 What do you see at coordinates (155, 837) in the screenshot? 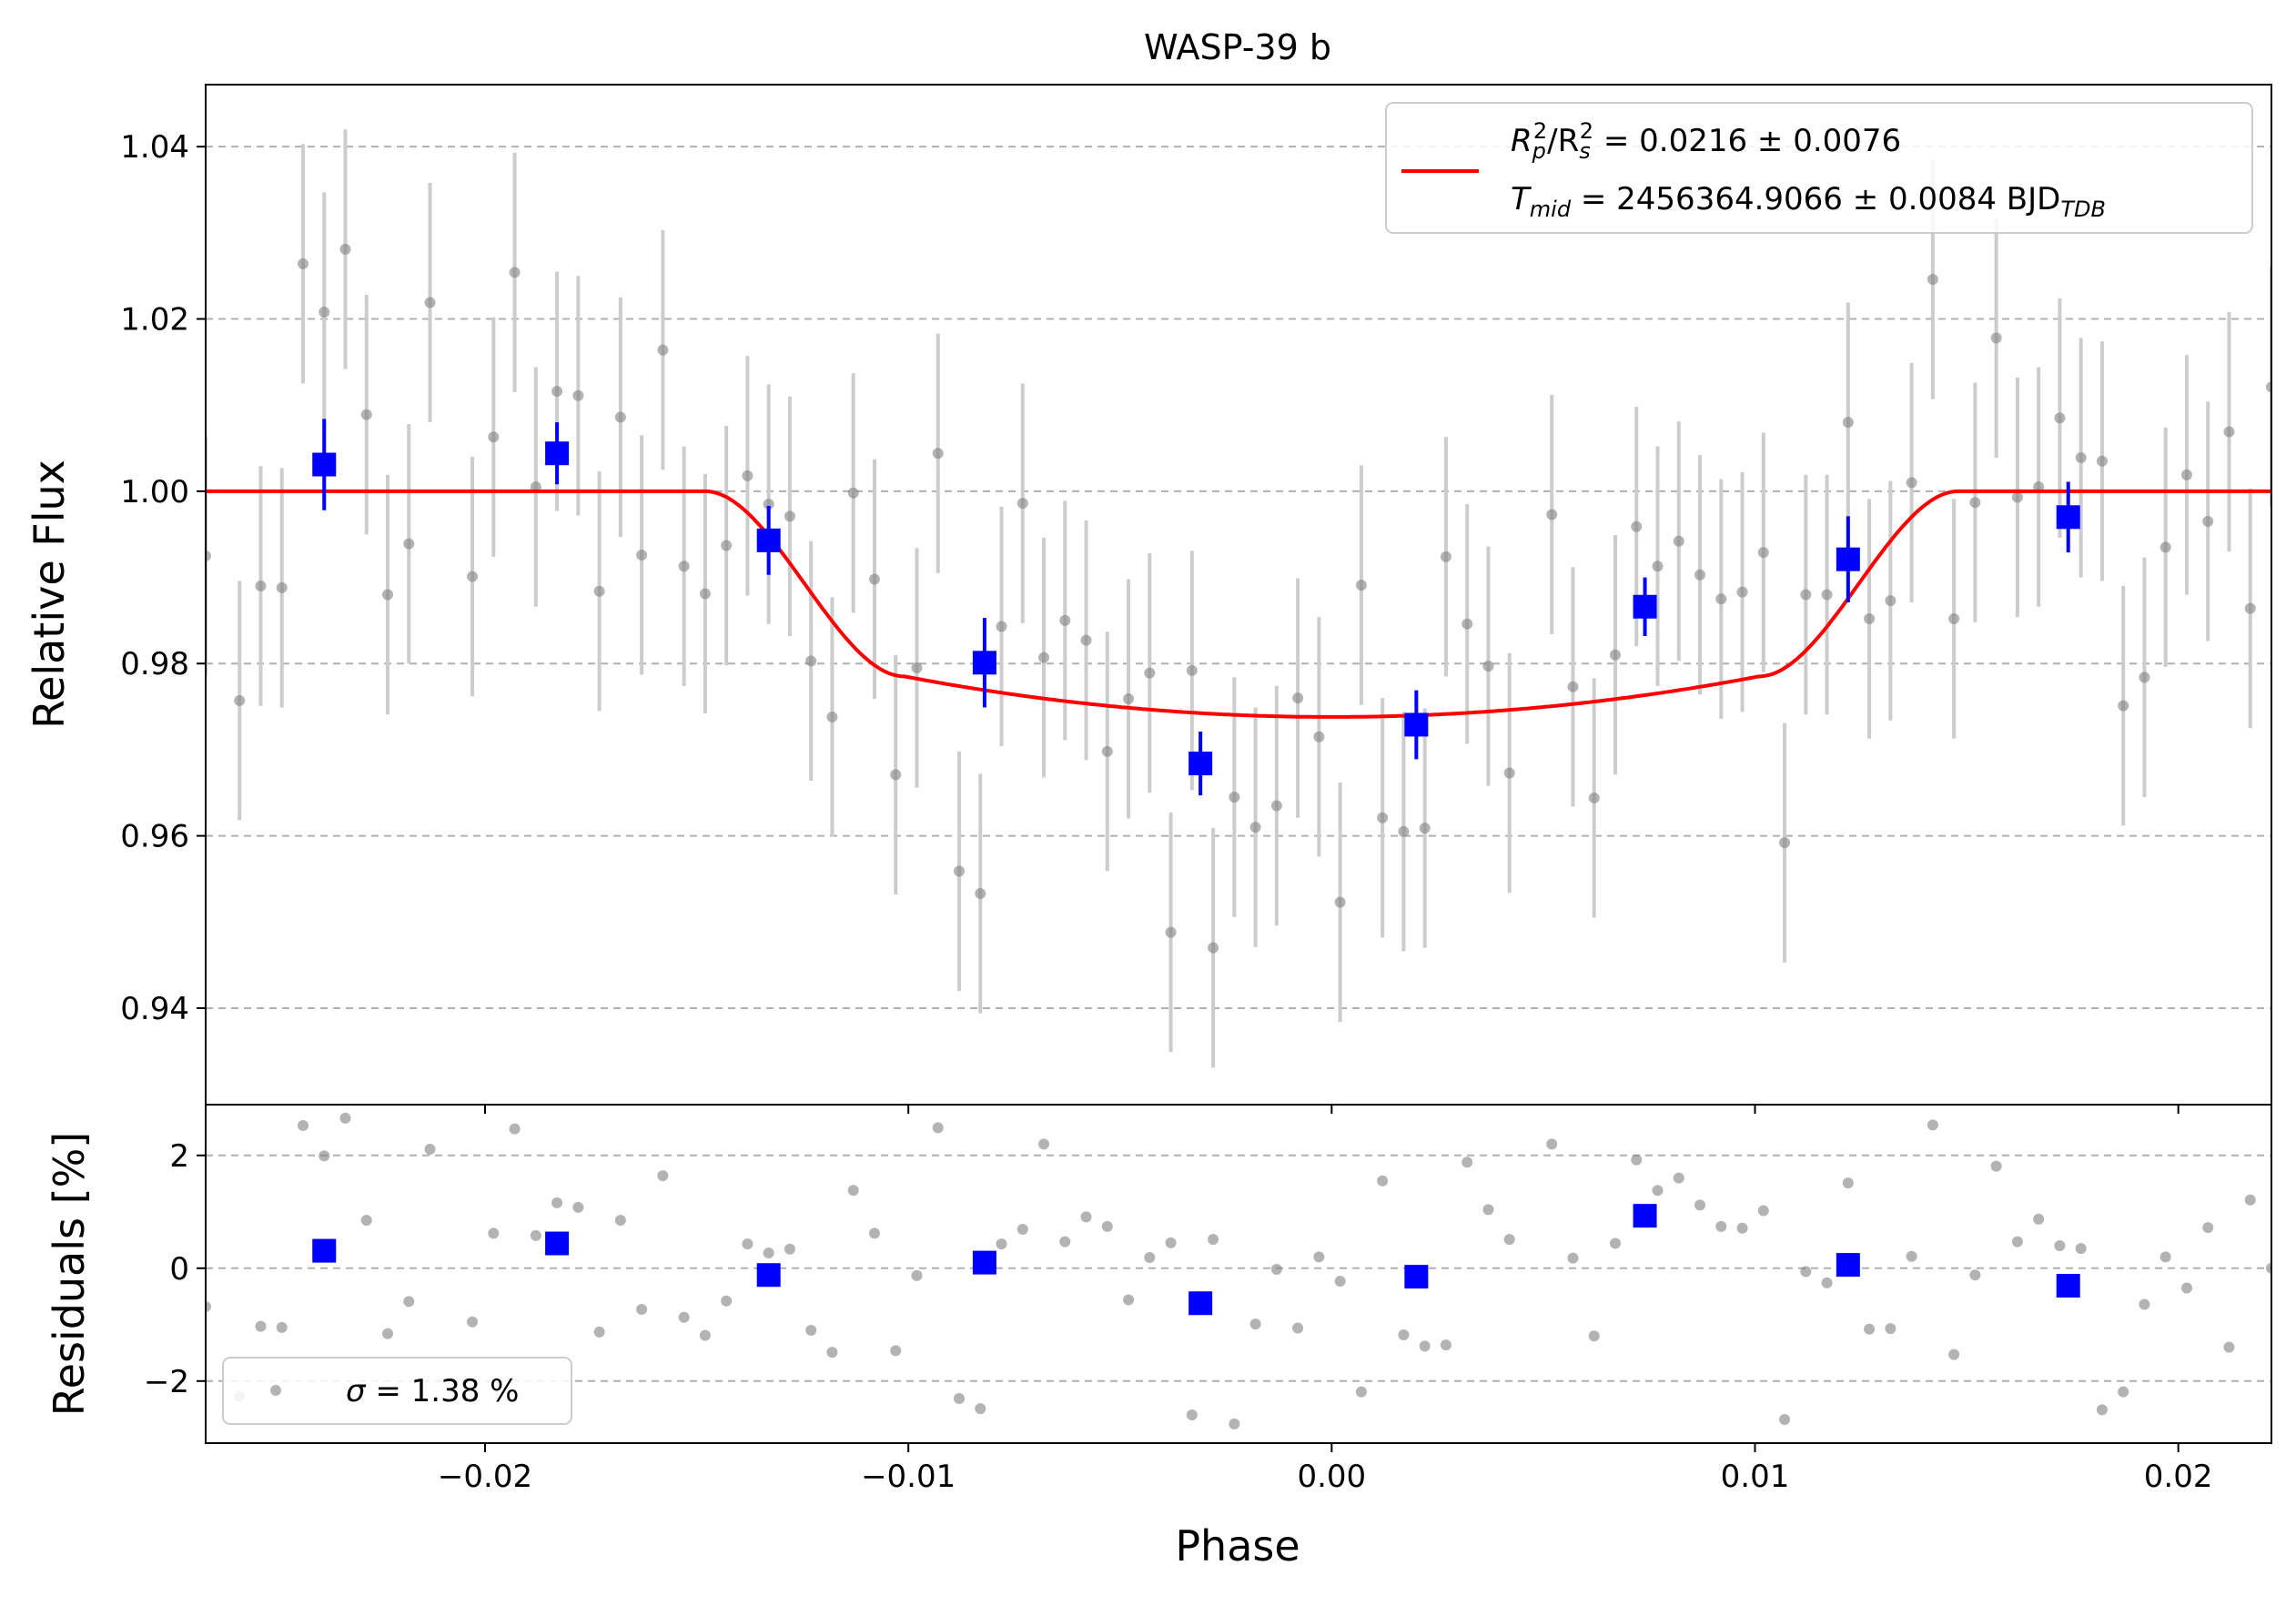
I see `flux-y-tick-label: 0.96` at bounding box center [155, 837].